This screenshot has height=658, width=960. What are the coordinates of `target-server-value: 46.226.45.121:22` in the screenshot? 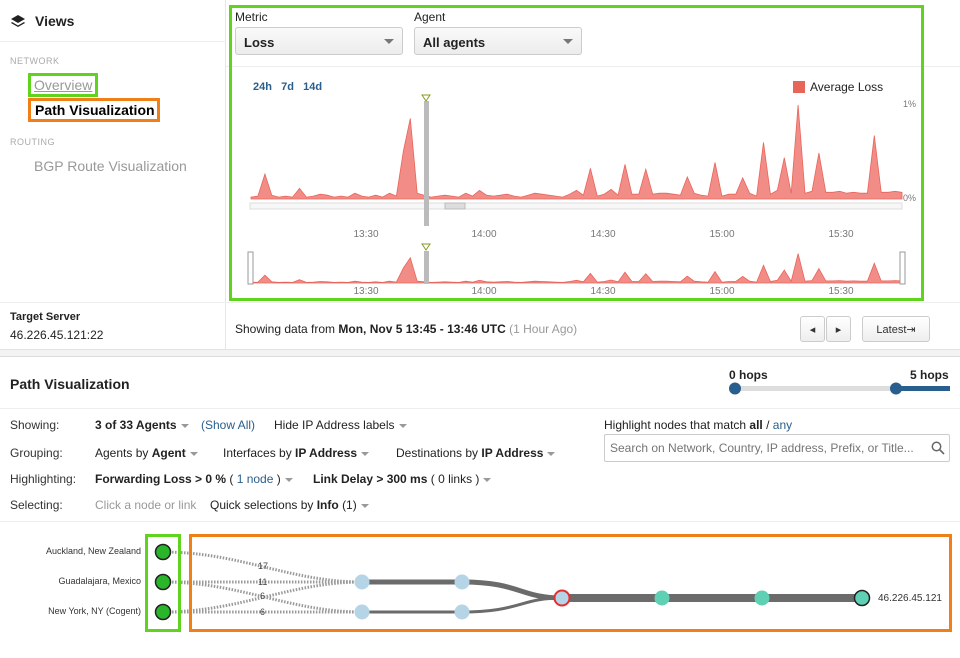 It's located at (57, 335).